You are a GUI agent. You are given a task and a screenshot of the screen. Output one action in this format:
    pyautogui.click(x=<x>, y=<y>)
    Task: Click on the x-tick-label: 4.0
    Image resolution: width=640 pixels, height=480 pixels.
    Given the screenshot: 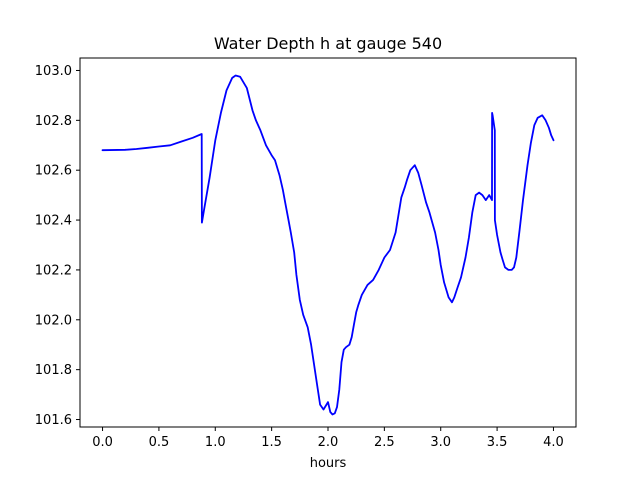 What is the action you would take?
    pyautogui.click(x=553, y=442)
    